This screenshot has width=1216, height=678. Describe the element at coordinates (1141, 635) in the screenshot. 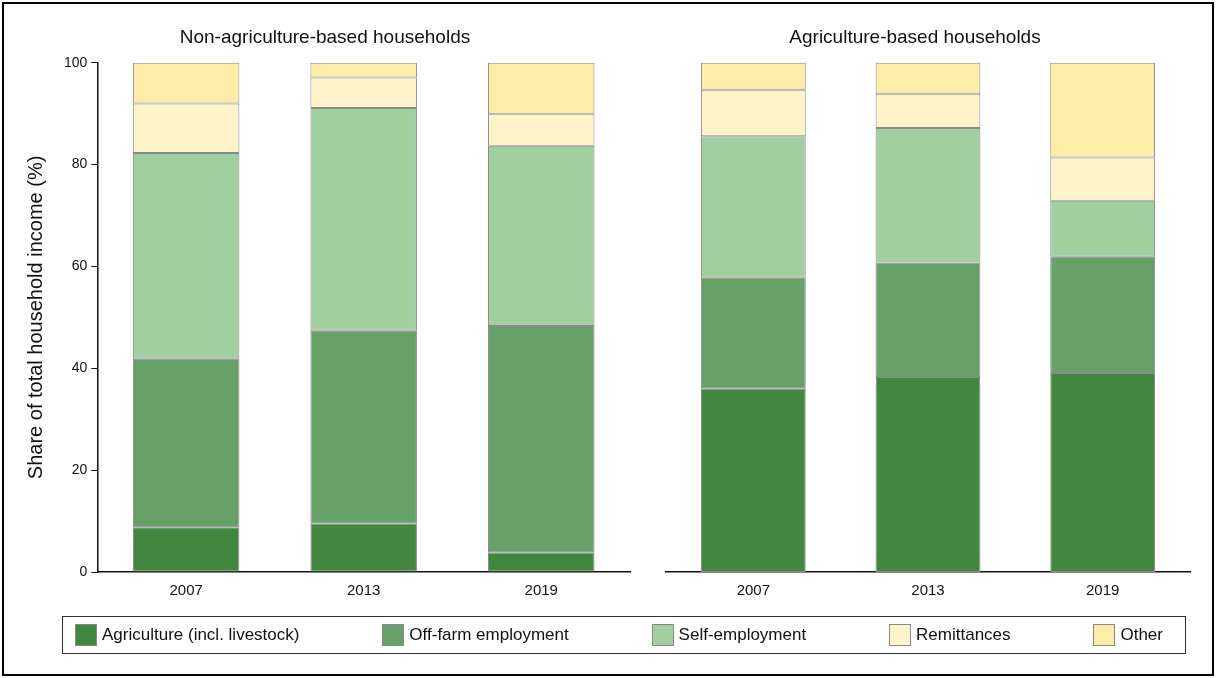

I see `legend-label: Other` at that location.